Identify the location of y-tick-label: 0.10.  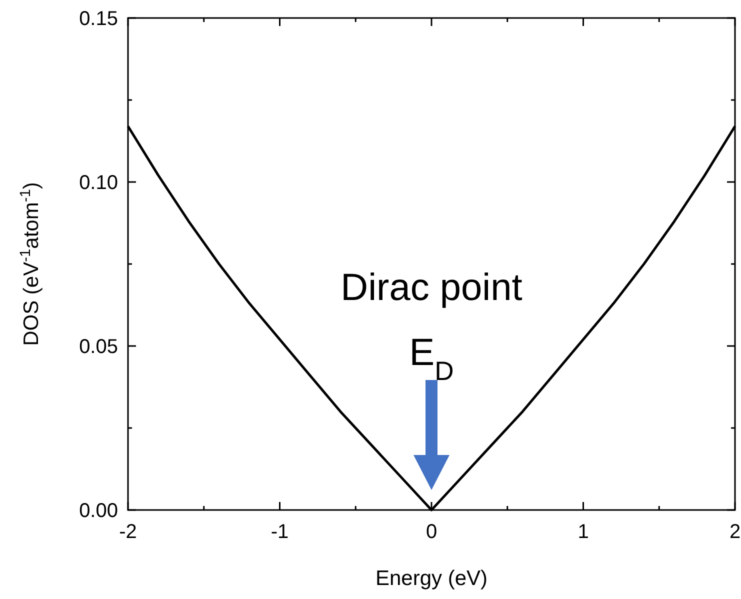
(98, 183).